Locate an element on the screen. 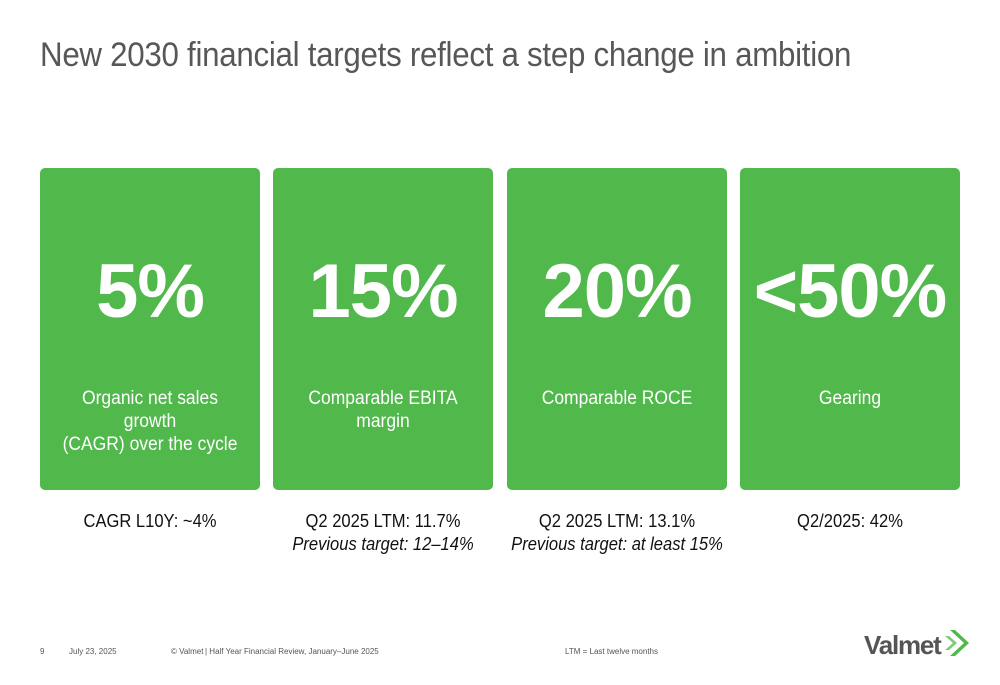 The image size is (1000, 685). target-card-roce: 20% Comparable ROCE is located at coordinates (617, 329).